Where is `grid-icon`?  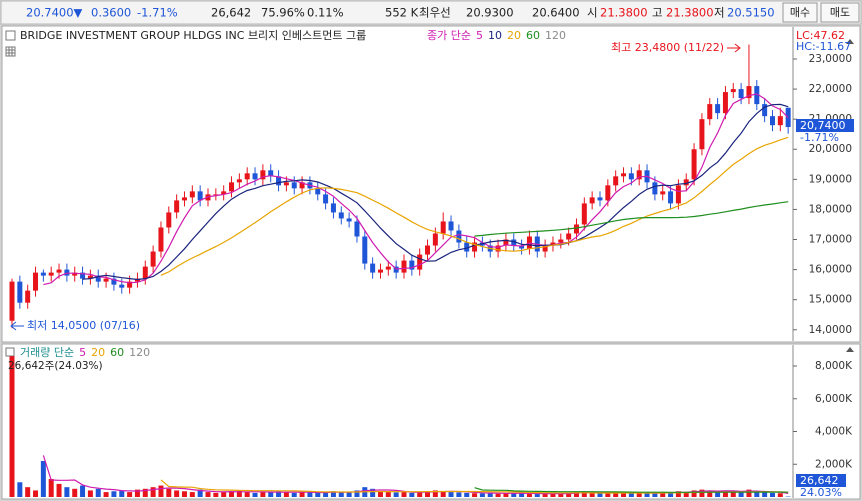 grid-icon is located at coordinates (10, 51).